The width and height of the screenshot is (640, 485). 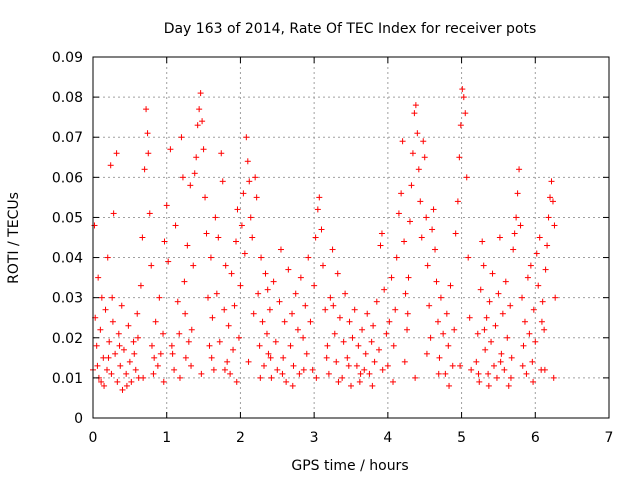 What do you see at coordinates (67, 178) in the screenshot?
I see `y-tick-label: 0.06` at bounding box center [67, 178].